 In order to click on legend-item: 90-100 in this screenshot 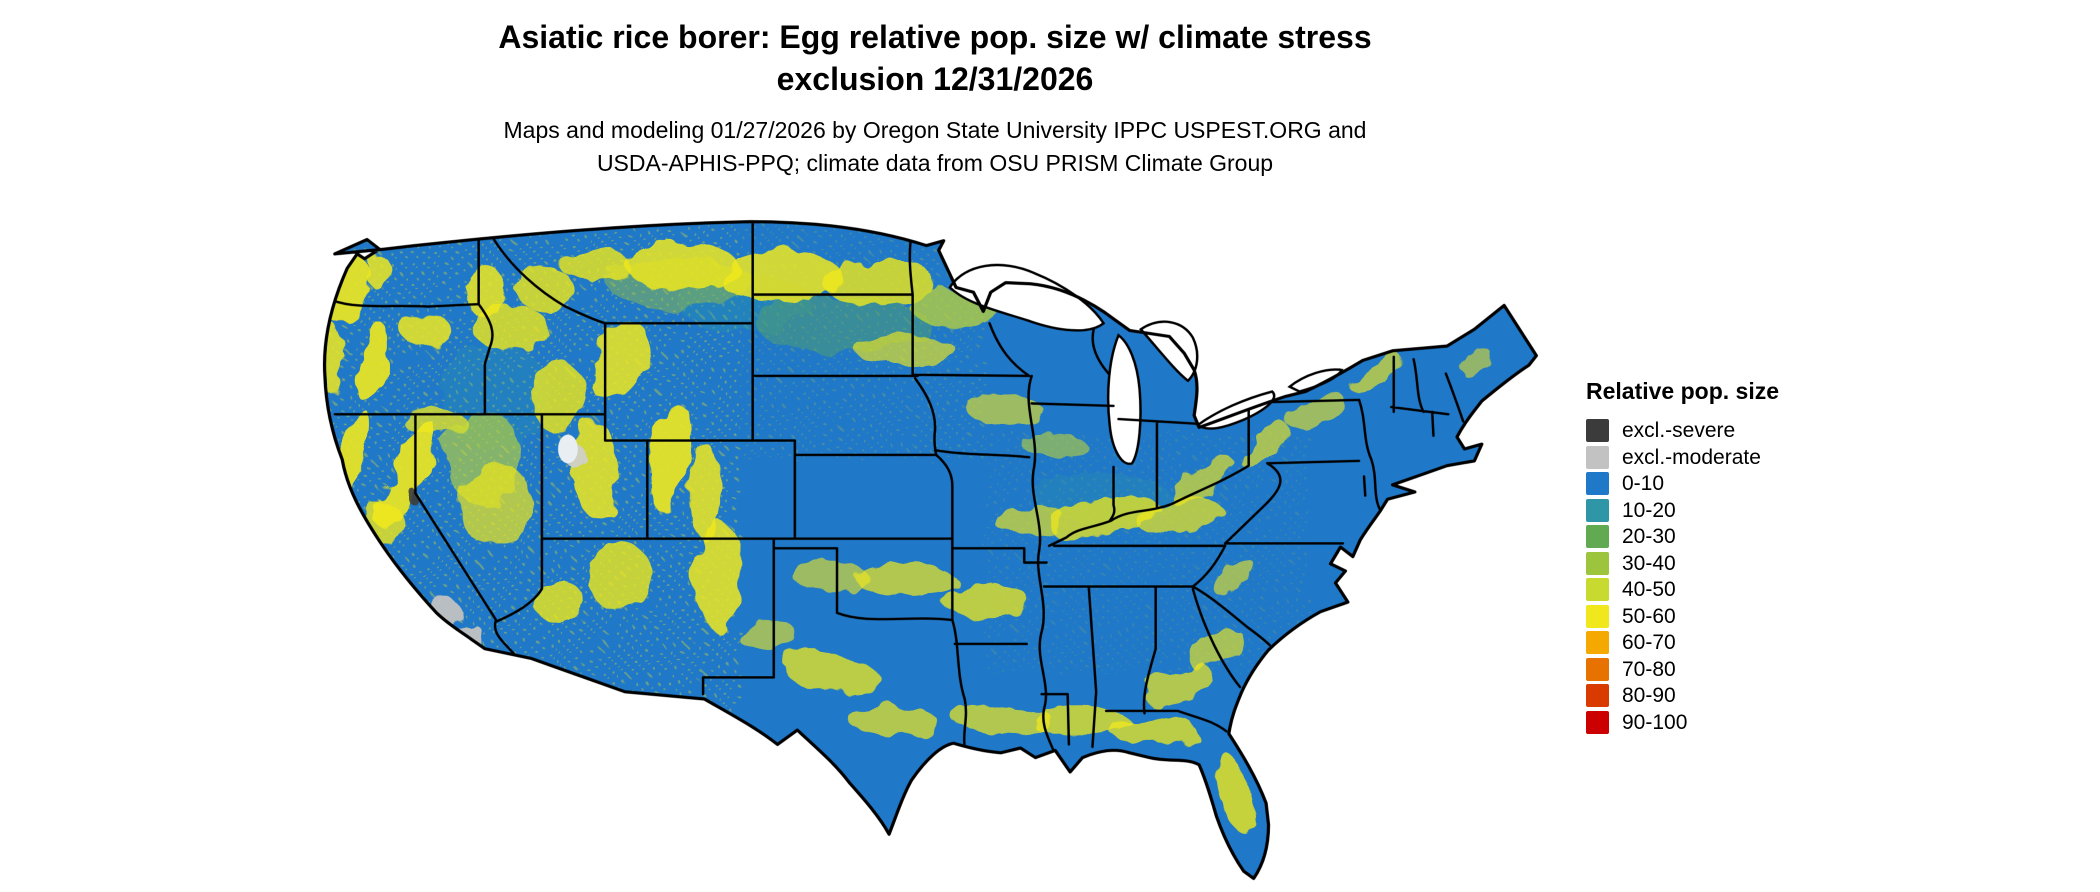, I will do `click(1736, 722)`.